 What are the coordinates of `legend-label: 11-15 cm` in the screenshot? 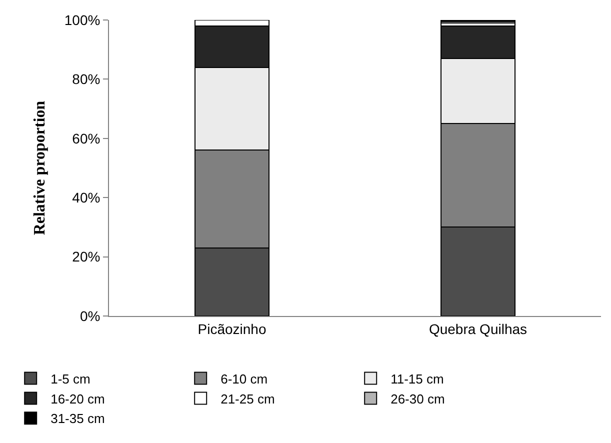 It's located at (417, 378).